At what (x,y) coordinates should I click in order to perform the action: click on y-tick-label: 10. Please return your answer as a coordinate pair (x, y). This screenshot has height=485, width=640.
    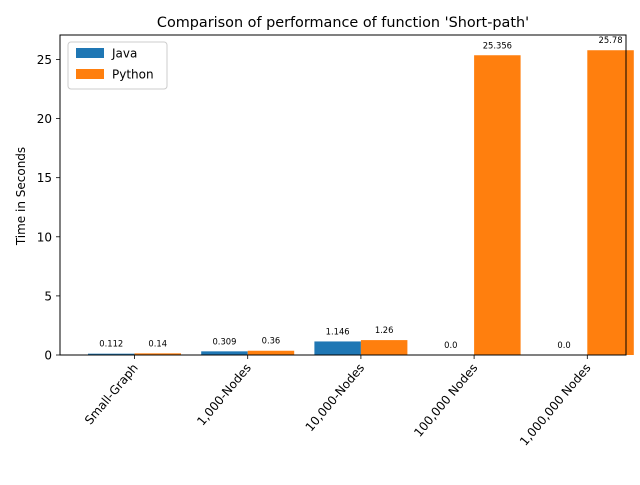
    Looking at the image, I should click on (44, 237).